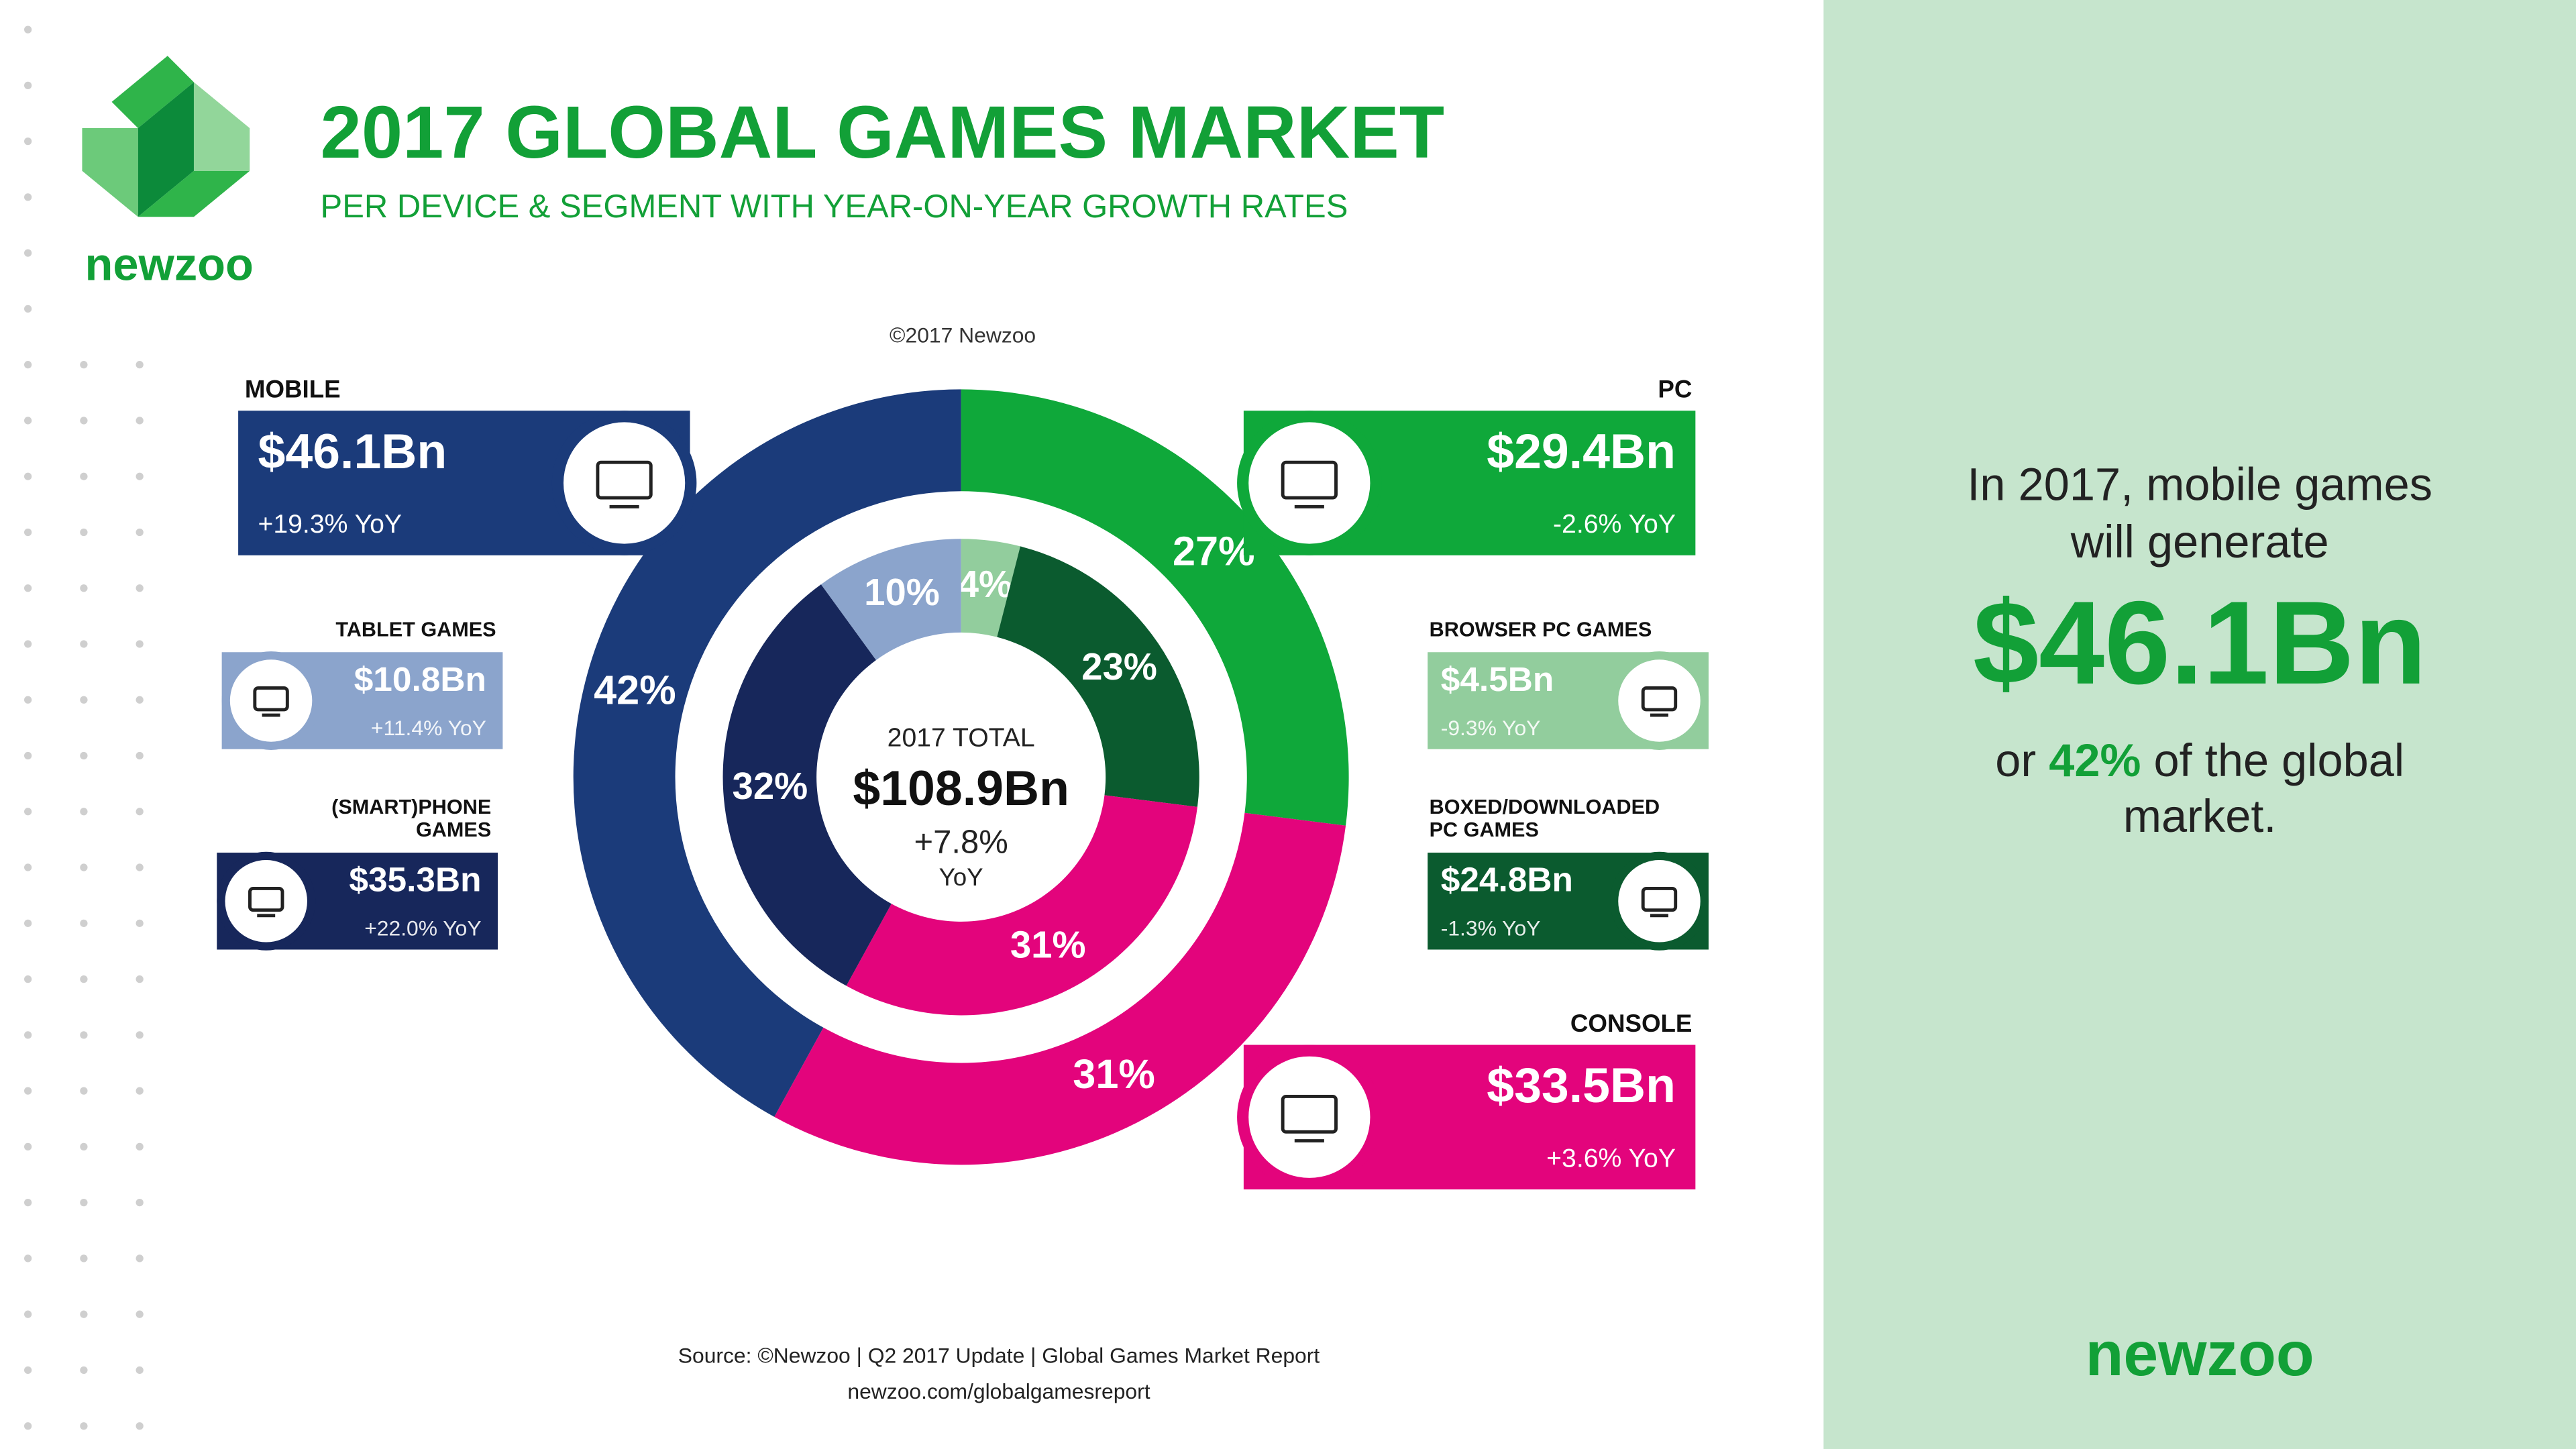 This screenshot has height=1449, width=2576. I want to click on panel-text: or 42% of the global, so click(2199, 760).